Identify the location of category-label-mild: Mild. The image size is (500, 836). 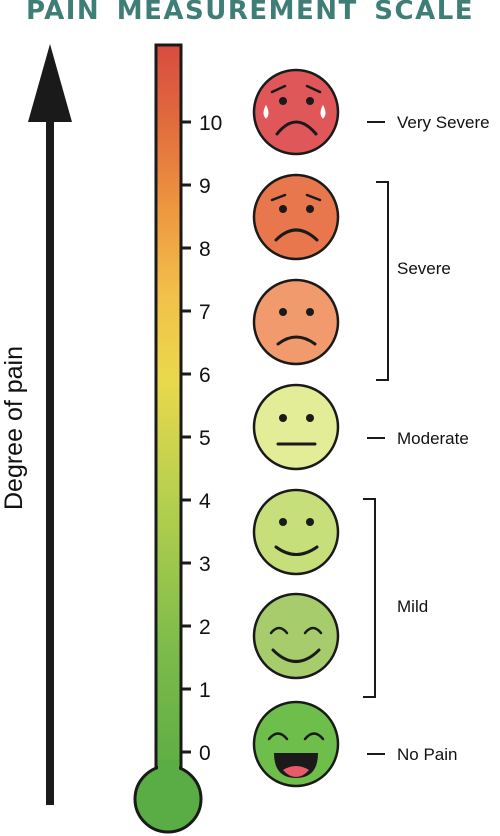
(412, 606).